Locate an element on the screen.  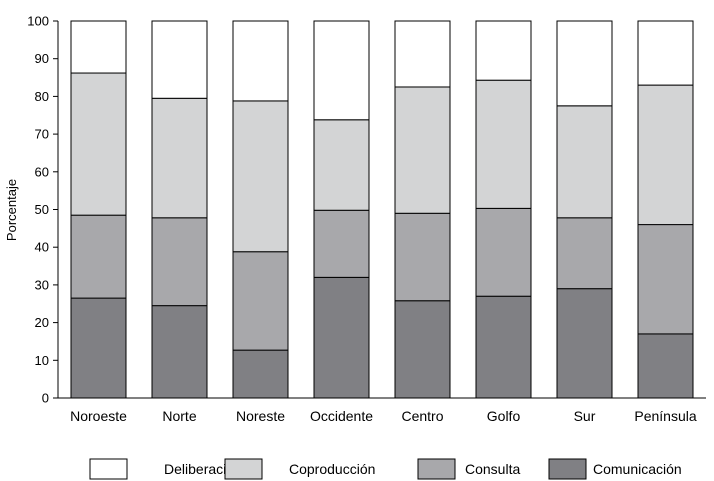
legend-label: Deliberación is located at coordinates (203, 469).